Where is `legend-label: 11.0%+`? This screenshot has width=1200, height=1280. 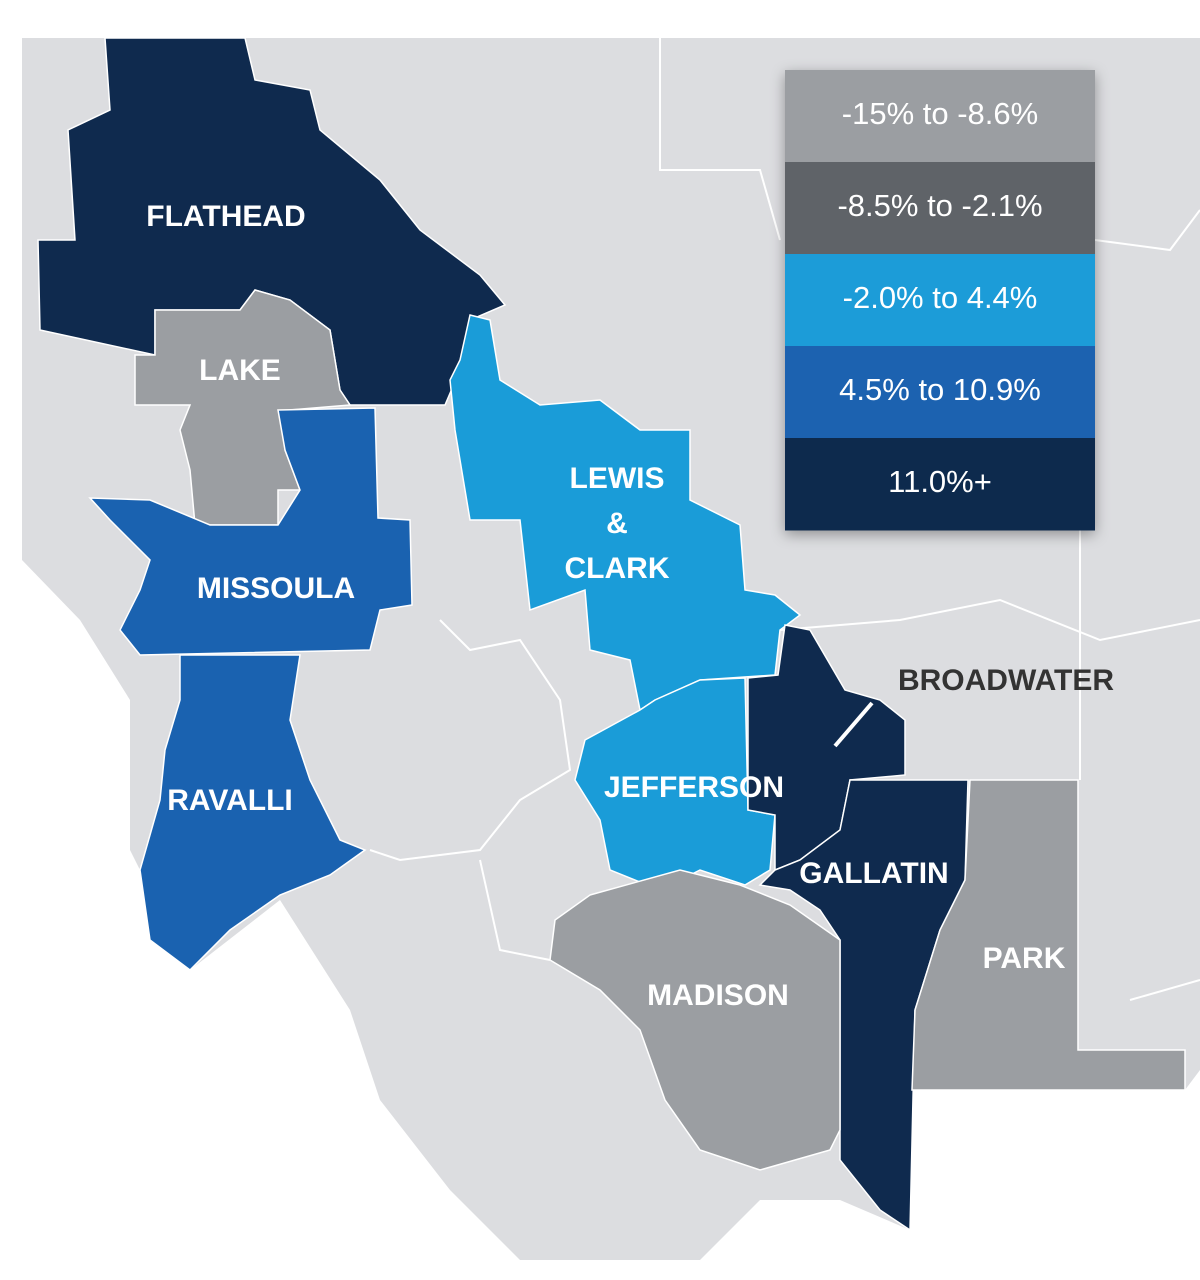 legend-label: 11.0%+ is located at coordinates (940, 481).